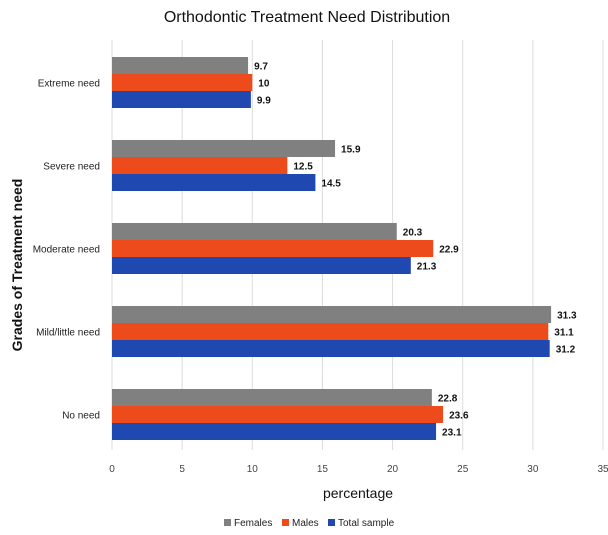 The height and width of the screenshot is (535, 608). I want to click on data-label: 10, so click(264, 84).